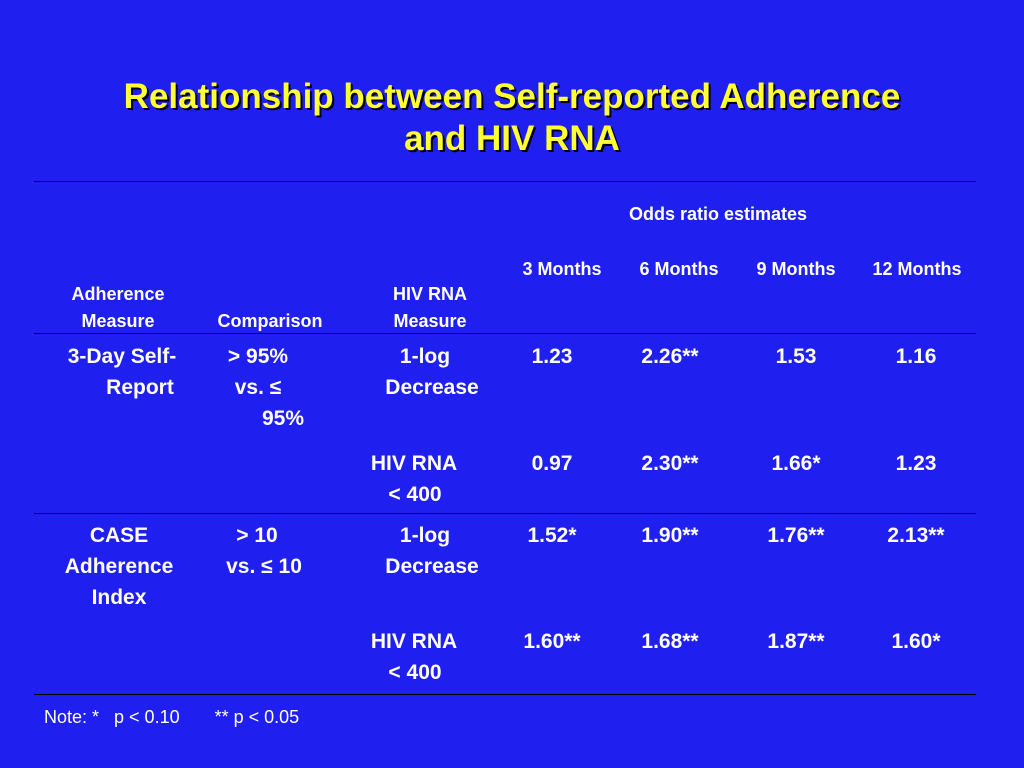  I want to click on row-2-hiv-rna-measure: HIV RNA < 400, so click(414, 479).